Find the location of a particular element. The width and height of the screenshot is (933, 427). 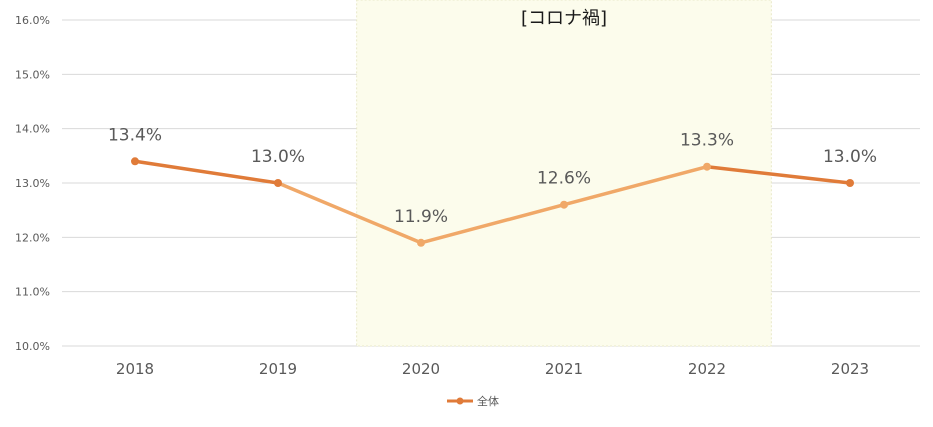

x-tick-label: 2020 is located at coordinates (421, 369).